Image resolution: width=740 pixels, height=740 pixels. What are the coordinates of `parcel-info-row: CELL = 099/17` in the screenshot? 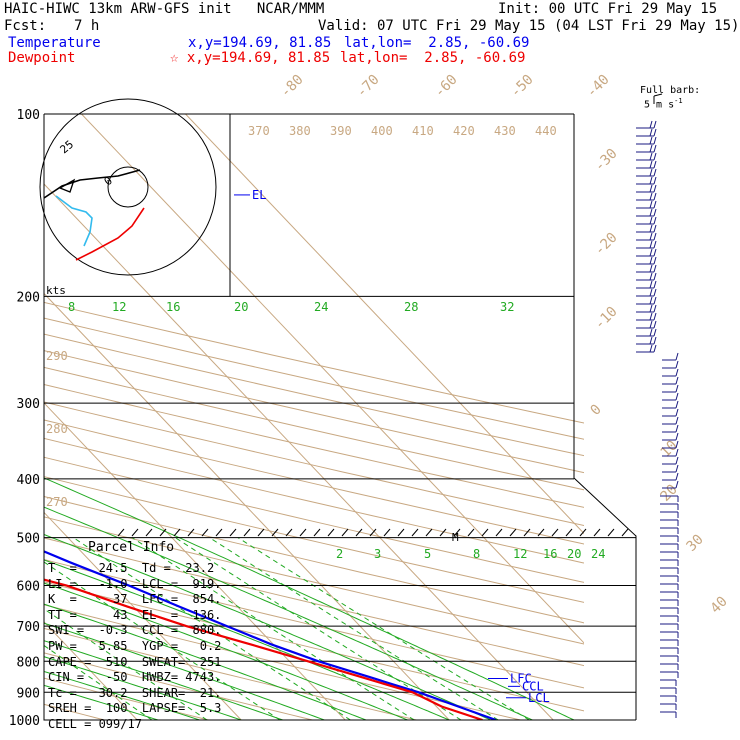 It's located at (95, 724).